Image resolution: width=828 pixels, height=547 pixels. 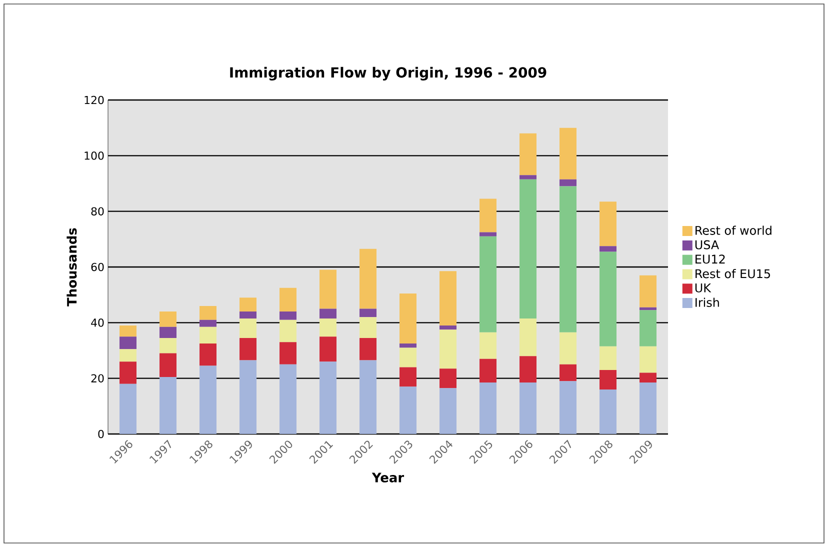 What do you see at coordinates (97, 378) in the screenshot?
I see `y-tick-label: 20` at bounding box center [97, 378].